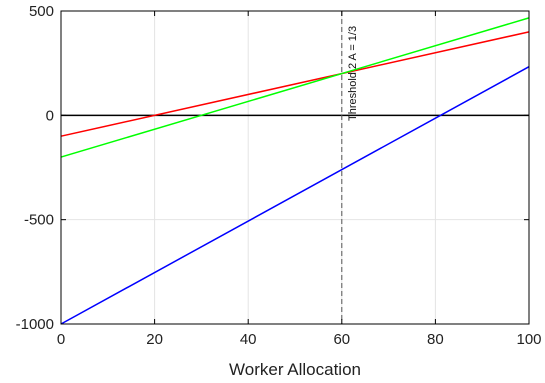  What do you see at coordinates (295, 369) in the screenshot?
I see `x-axis-label: Worker Allocation` at bounding box center [295, 369].